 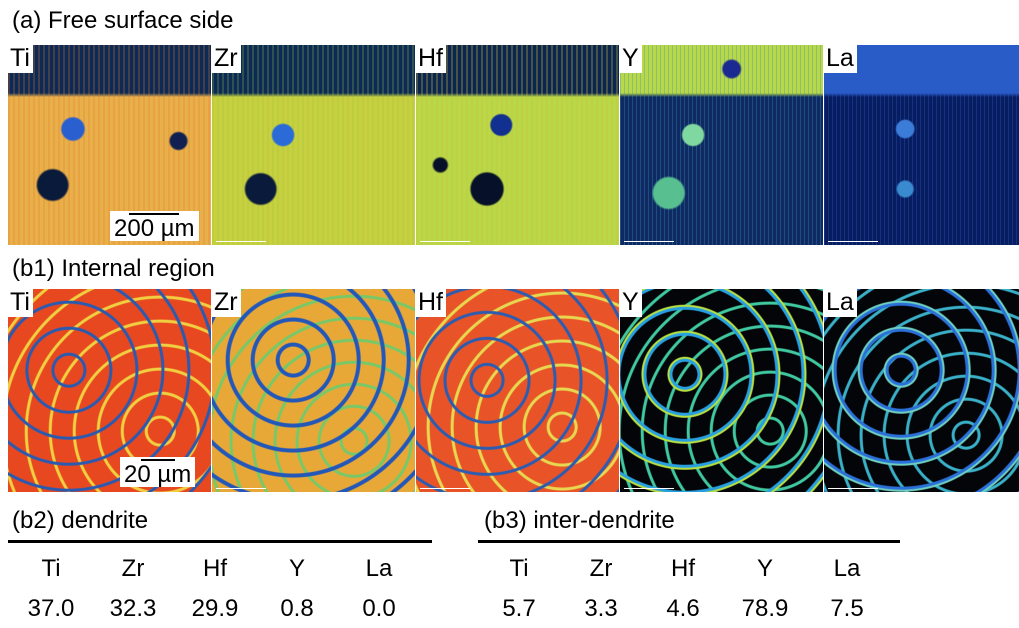 I want to click on table-b3-header: Zr, so click(x=601, y=568).